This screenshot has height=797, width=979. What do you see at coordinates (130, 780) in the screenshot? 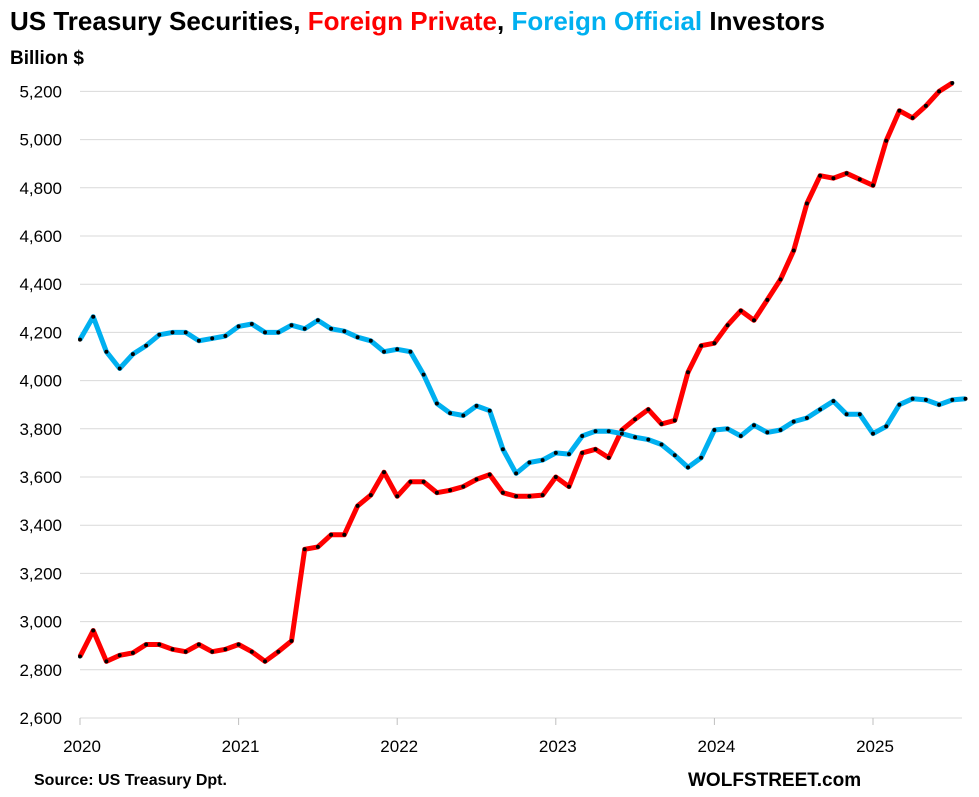
I see `source-note: Source: US Treasury Dpt.` at bounding box center [130, 780].